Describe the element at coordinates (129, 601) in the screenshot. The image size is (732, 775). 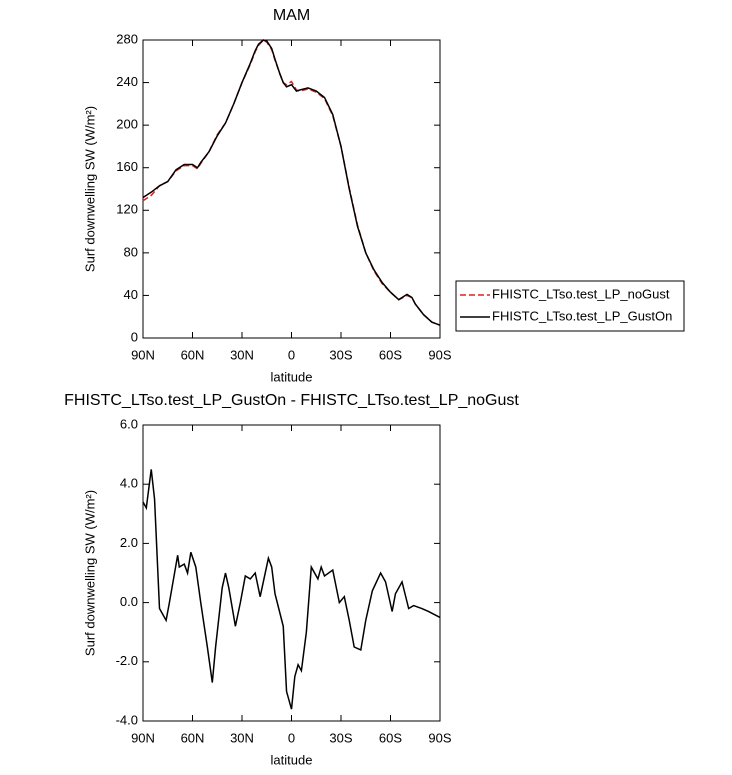
I see `y-tick-label: 0.0` at that location.